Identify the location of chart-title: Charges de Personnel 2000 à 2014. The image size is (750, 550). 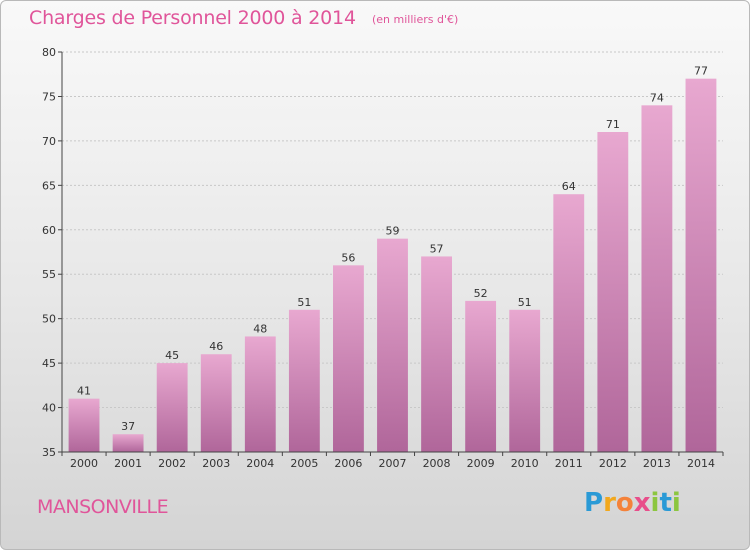
(192, 18).